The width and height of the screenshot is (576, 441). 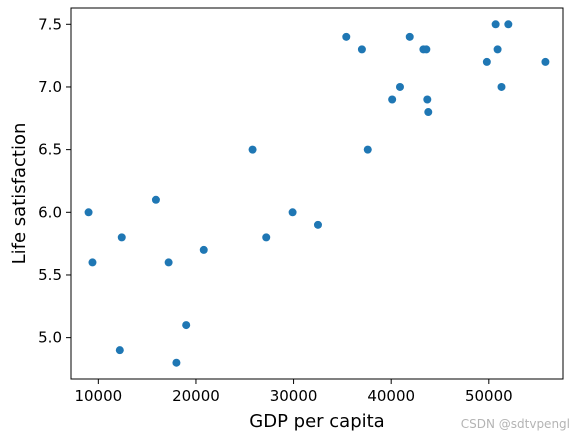 I want to click on x-tick-label: 10000, so click(x=98, y=396).